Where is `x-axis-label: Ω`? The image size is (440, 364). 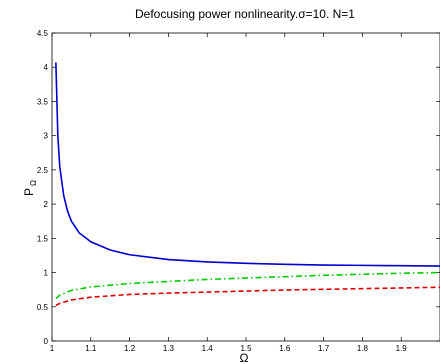
x-axis-label: Ω is located at coordinates (244, 357).